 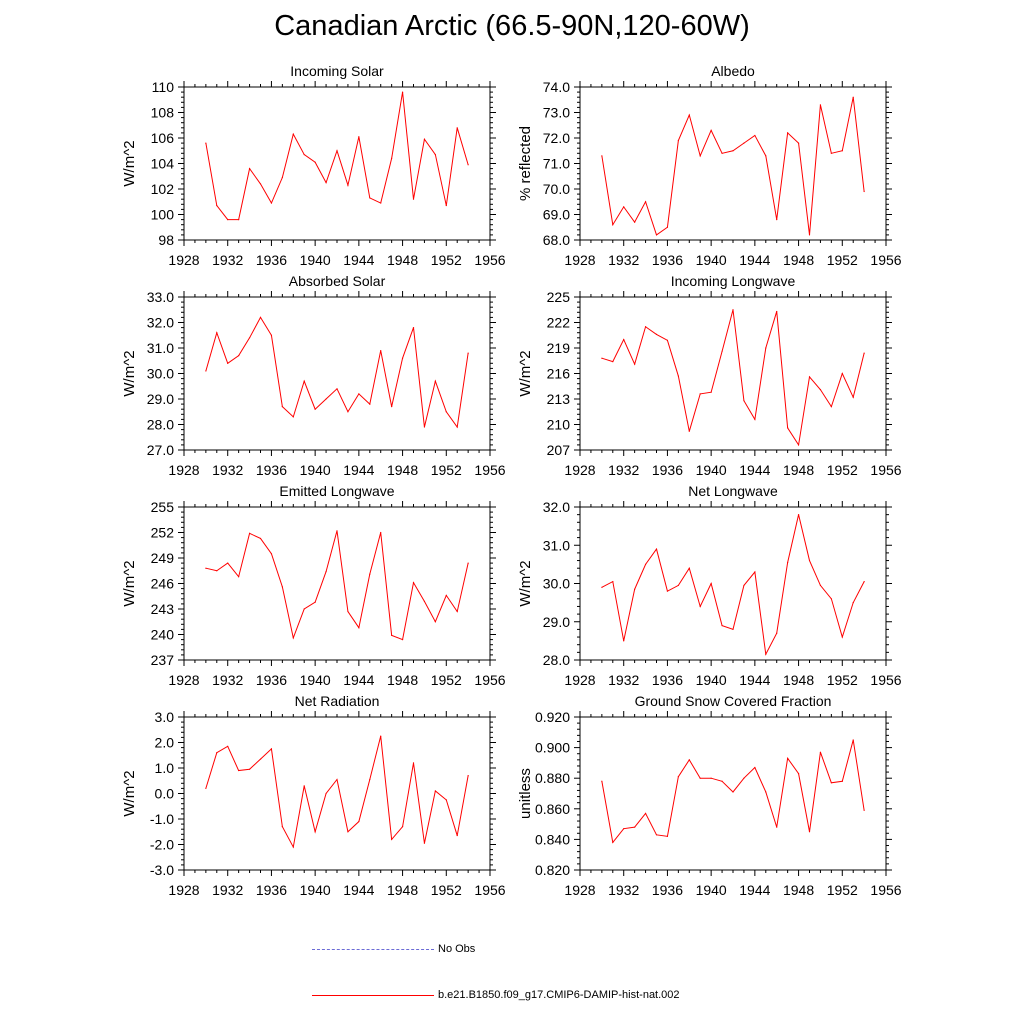 I want to click on x-tick-label: 1940, so click(x=711, y=680).